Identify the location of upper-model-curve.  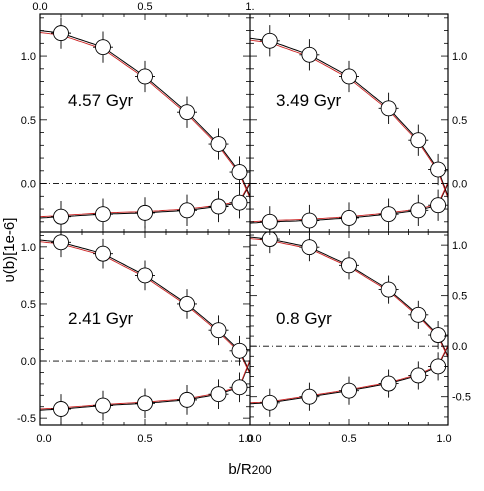
(145, 115).